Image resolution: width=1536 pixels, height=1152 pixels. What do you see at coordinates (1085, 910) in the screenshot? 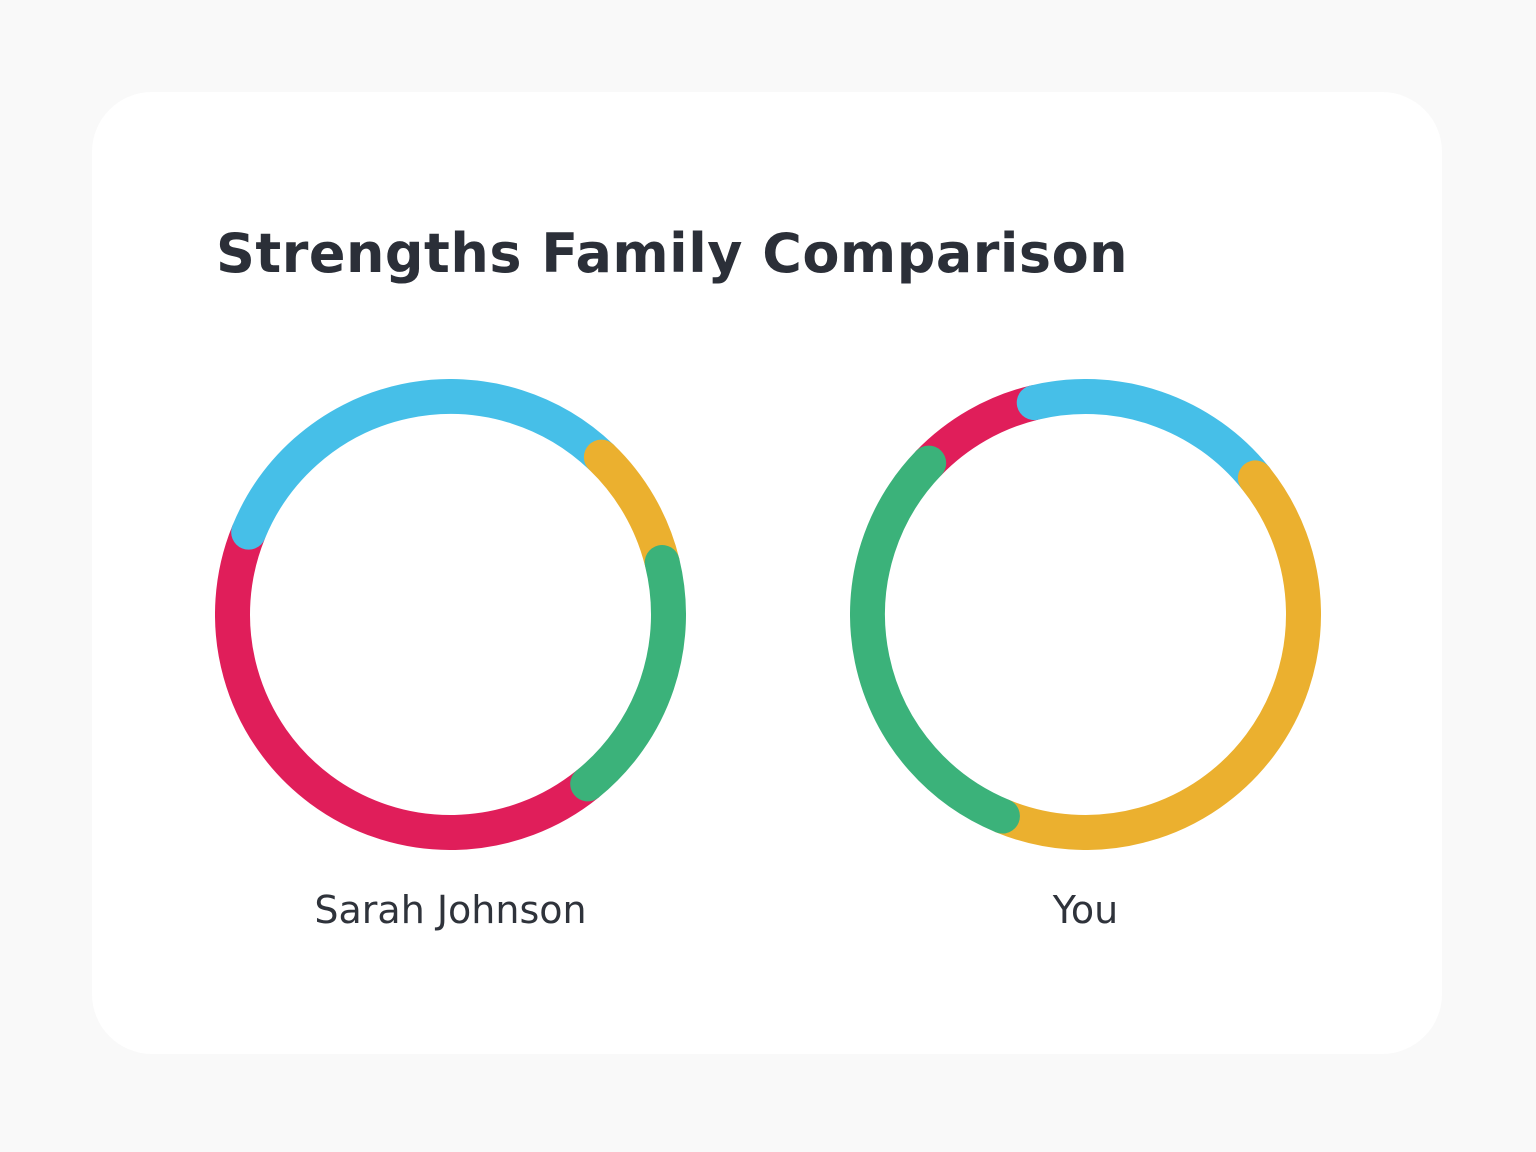
I see `chart-label: You` at bounding box center [1085, 910].